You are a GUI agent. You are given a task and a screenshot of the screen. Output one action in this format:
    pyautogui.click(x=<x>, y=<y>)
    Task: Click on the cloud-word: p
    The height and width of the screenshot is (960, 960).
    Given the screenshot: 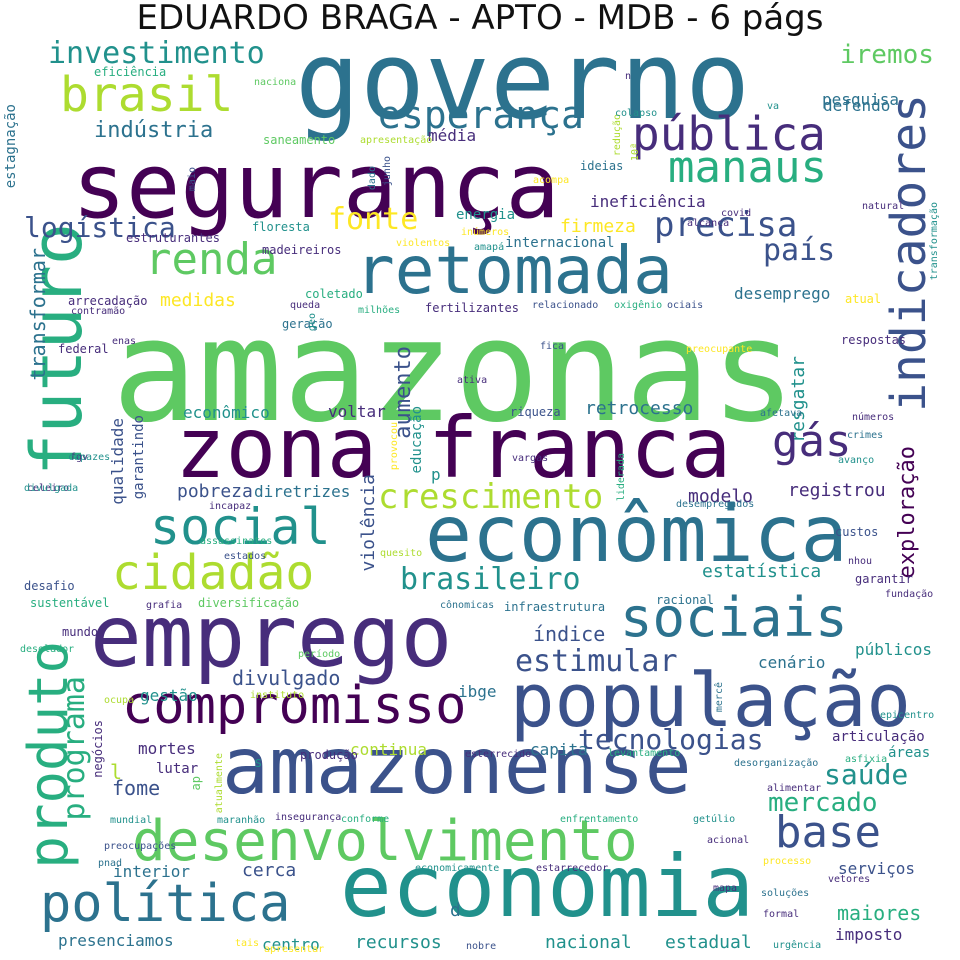 What is the action you would take?
    pyautogui.click(x=436, y=474)
    